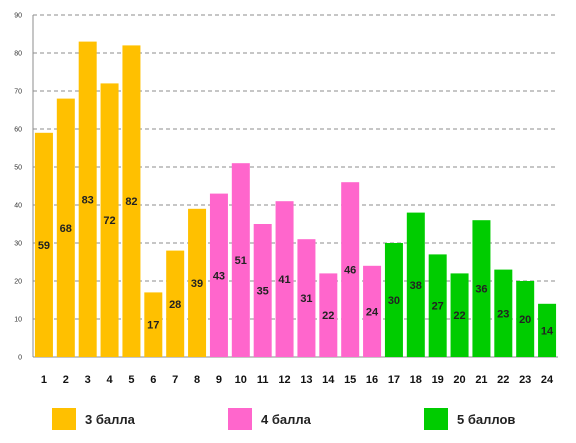  I want to click on data-label-9: 43, so click(219, 276).